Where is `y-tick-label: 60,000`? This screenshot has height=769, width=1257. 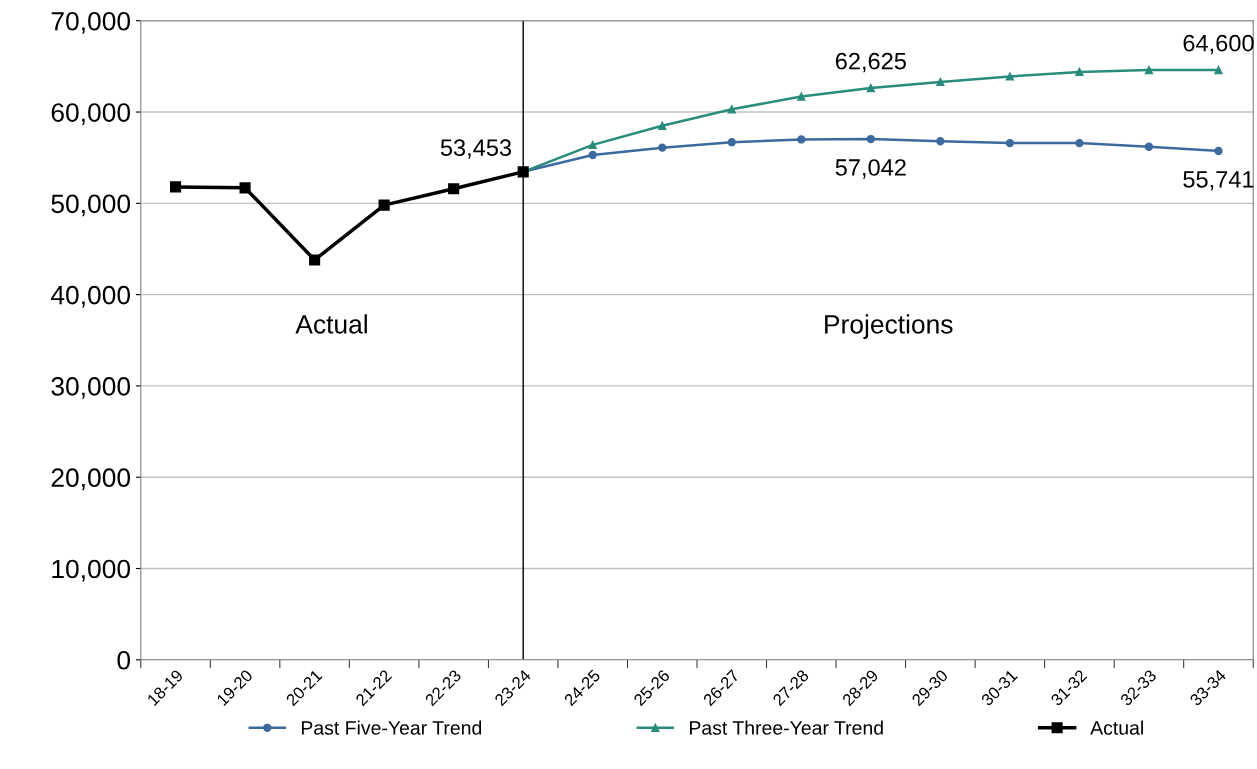 y-tick-label: 60,000 is located at coordinates (91, 114).